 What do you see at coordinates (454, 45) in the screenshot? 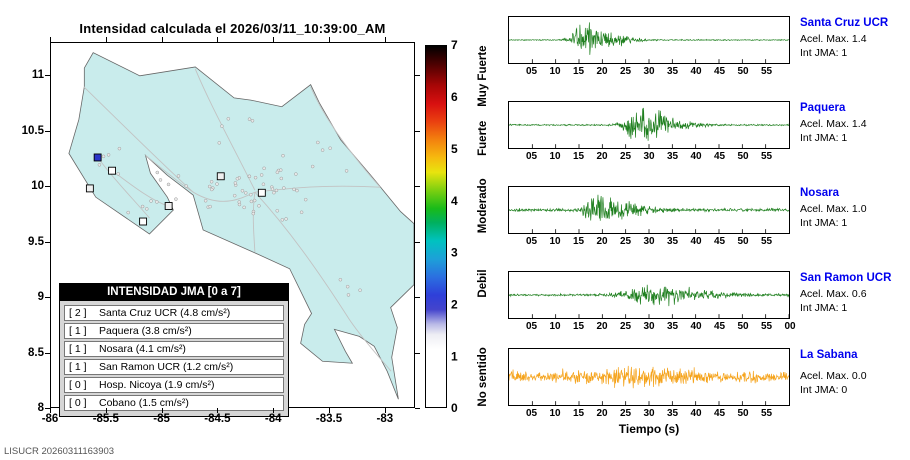
I see `colorbar-tick-7: 7` at bounding box center [454, 45].